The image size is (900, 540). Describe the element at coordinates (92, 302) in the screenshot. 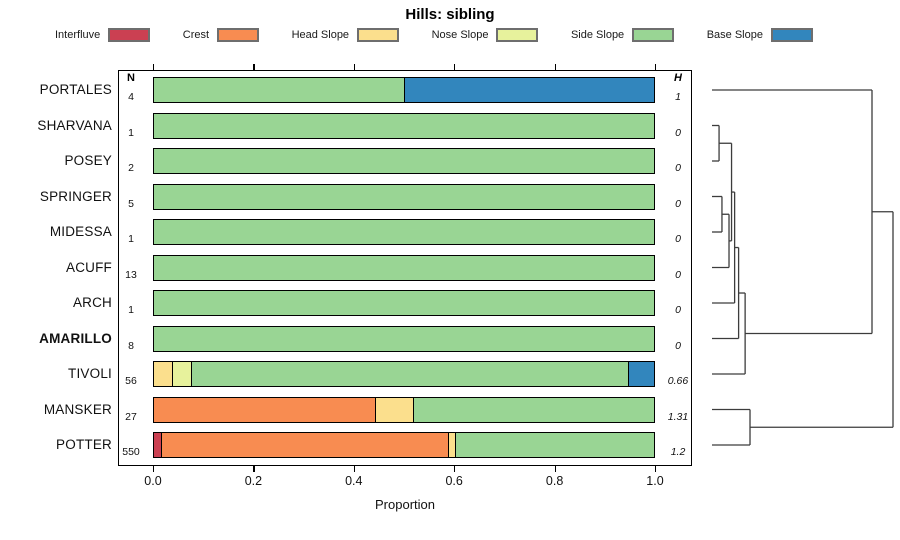

I see `row-label: ARCH` at that location.